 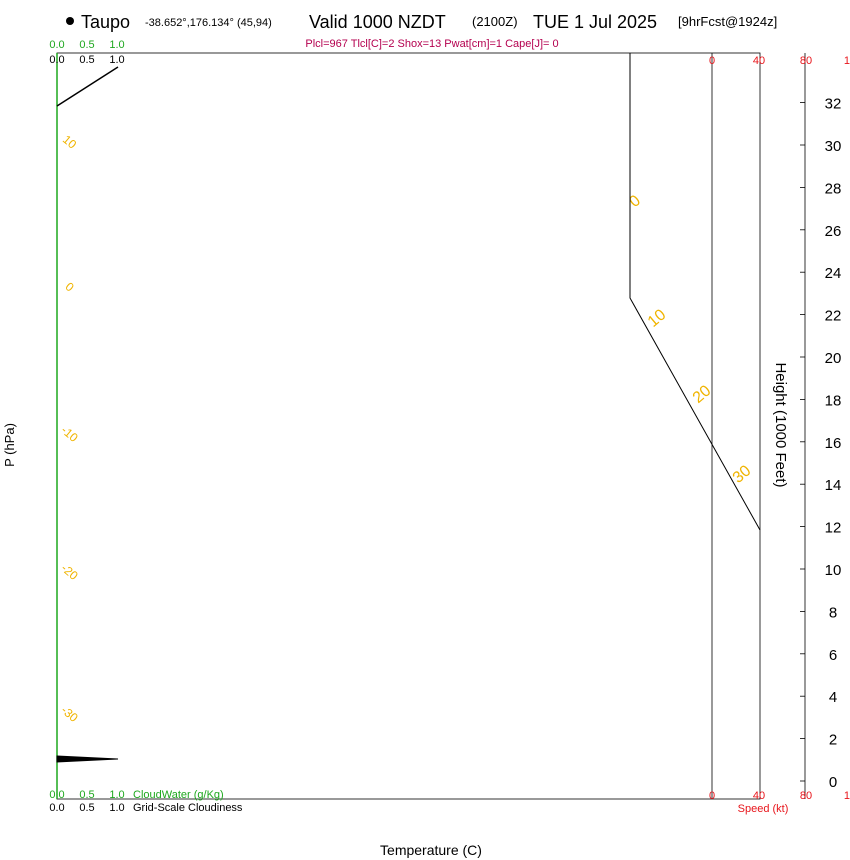 What do you see at coordinates (116, 60) in the screenshot?
I see `cloudiness-tick-top: 1.0` at bounding box center [116, 60].